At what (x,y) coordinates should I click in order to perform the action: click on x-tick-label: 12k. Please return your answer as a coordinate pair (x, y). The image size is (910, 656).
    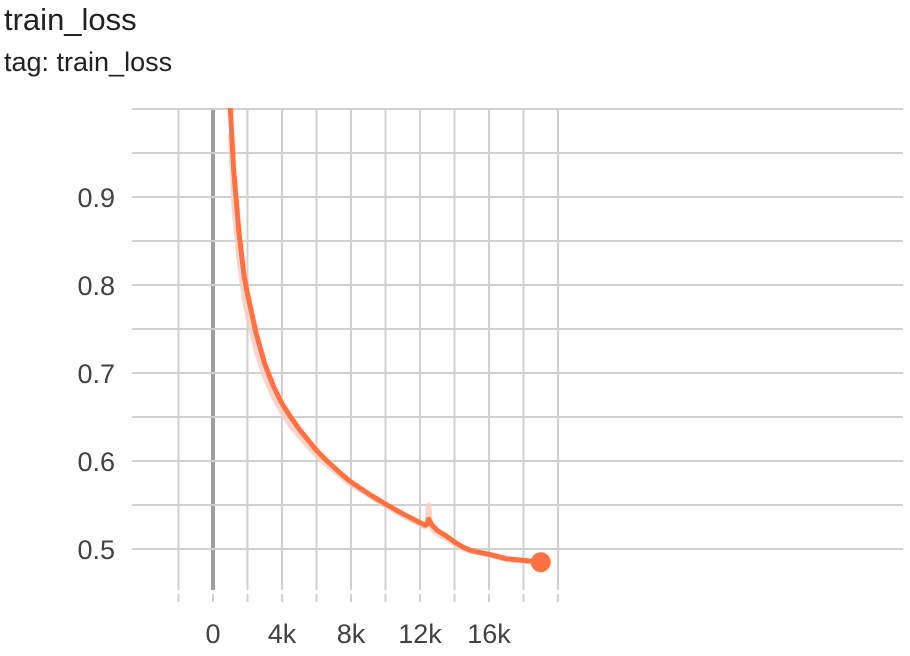
    Looking at the image, I should click on (420, 634).